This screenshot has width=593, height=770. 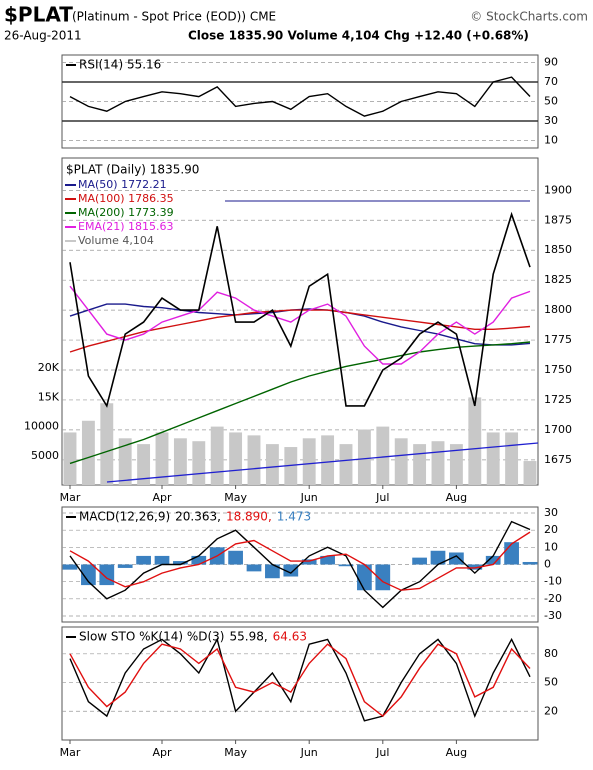 I want to click on volume-tick-label: 20K, so click(x=49, y=367).